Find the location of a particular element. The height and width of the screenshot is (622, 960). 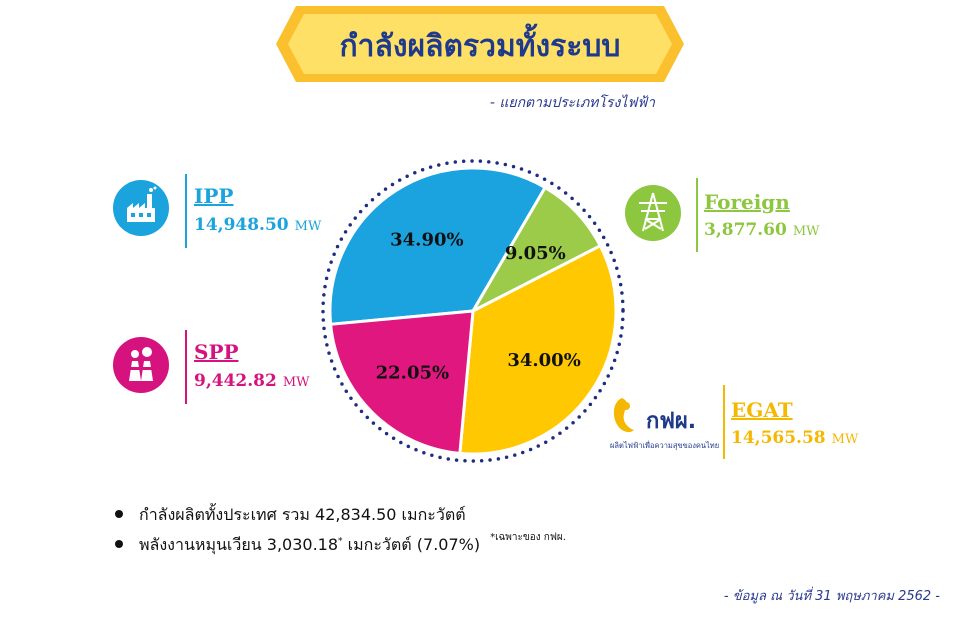

page-subtitle: - แยกตามประเภทโรงไฟฟ้า is located at coordinates (572, 103).